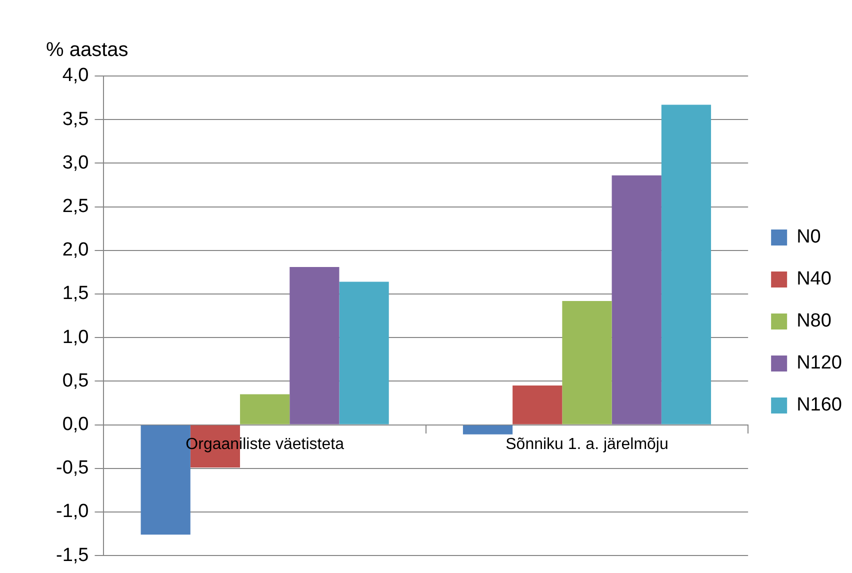 The image size is (852, 573). I want to click on y-tick-label: 1,5, so click(75, 293).